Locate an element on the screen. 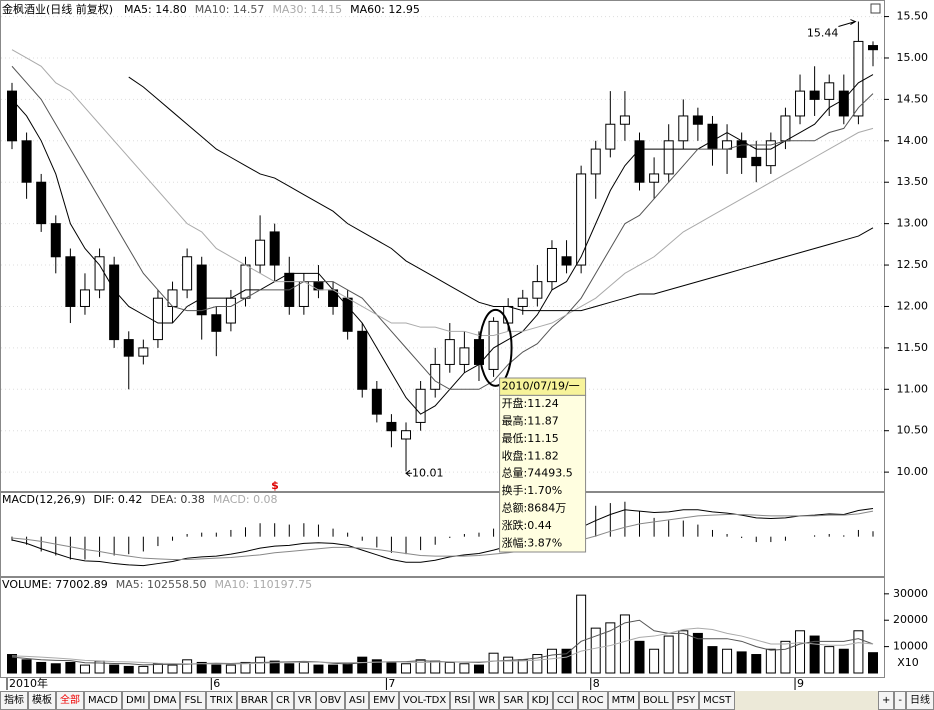 Image resolution: width=934 pixels, height=710 pixels. tooltip-row: 最低:11.15 is located at coordinates (530, 438).